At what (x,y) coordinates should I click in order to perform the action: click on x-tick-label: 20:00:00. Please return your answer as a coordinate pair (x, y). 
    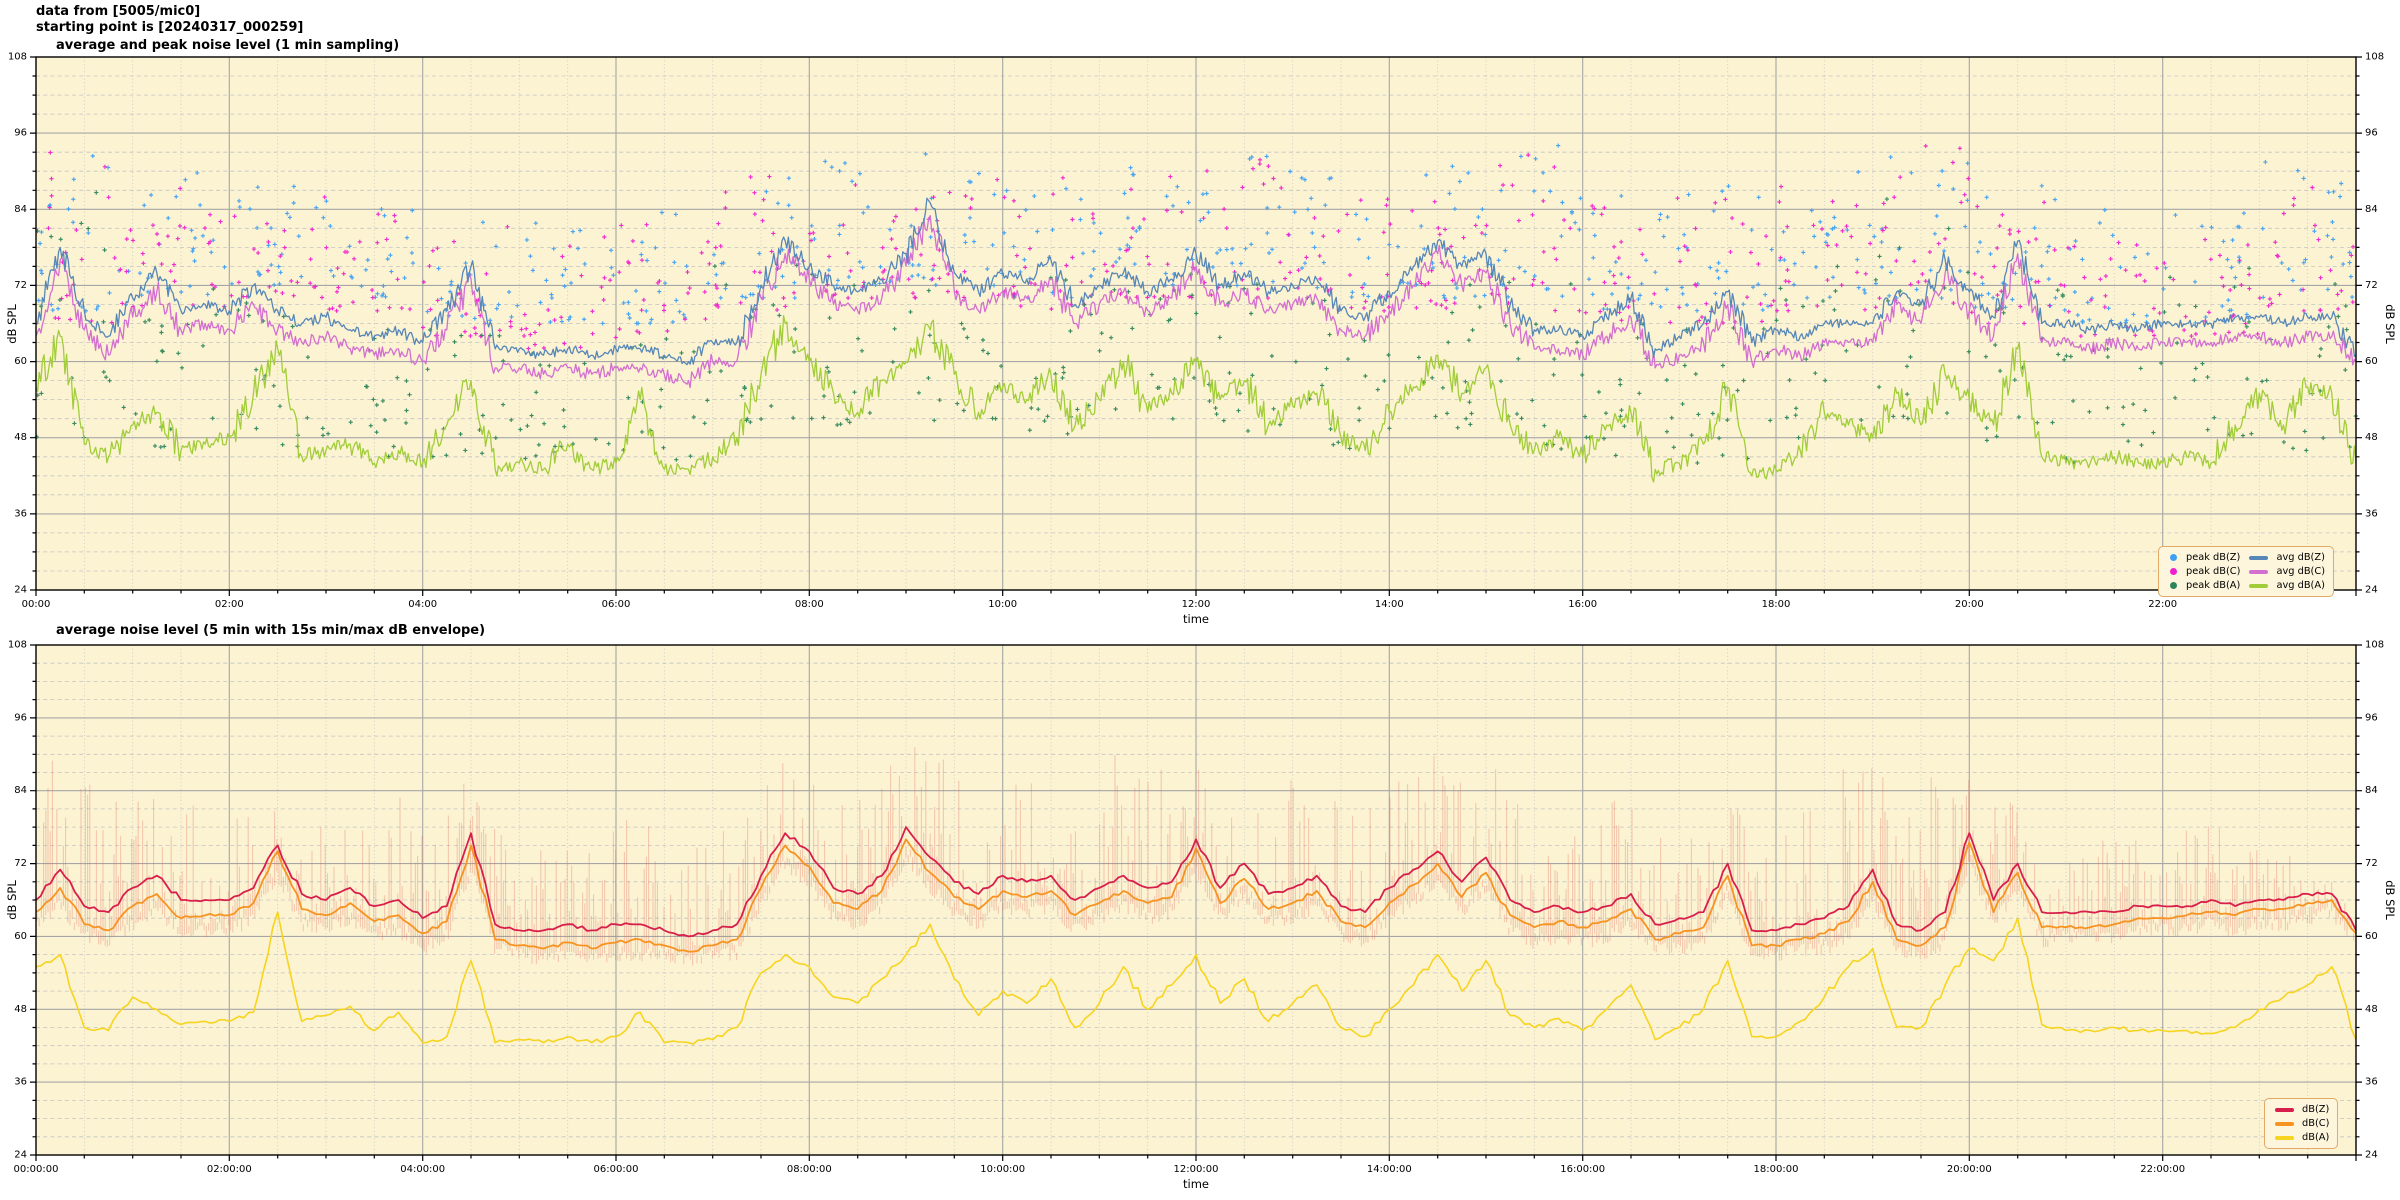
    Looking at the image, I should click on (1969, 1169).